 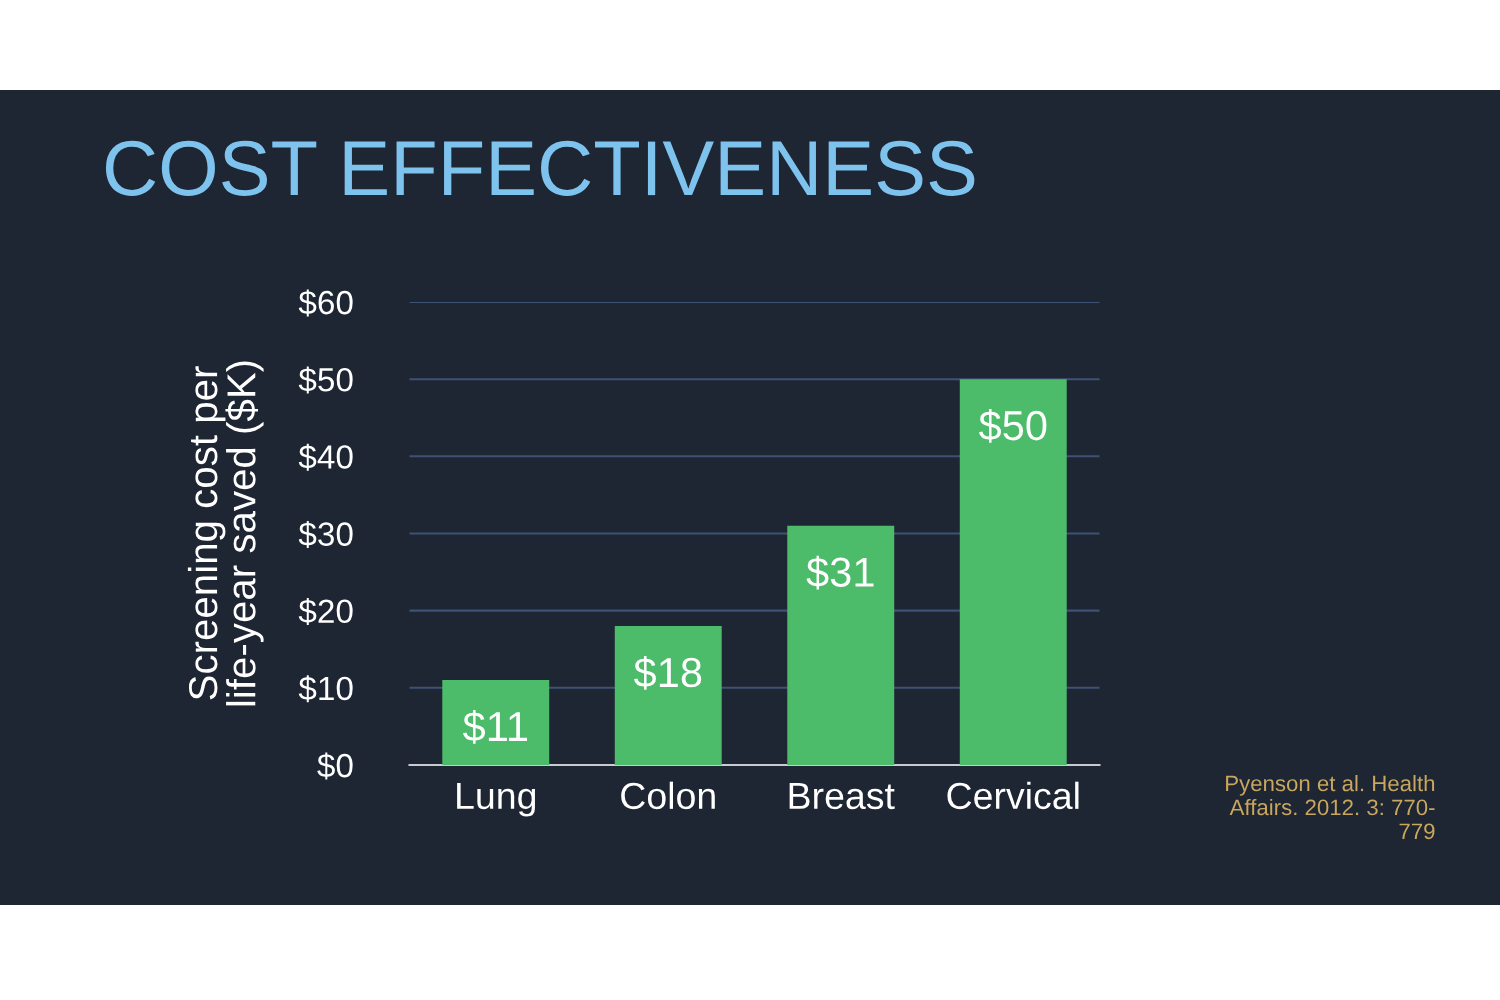 I want to click on y-tick-label: $40, so click(x=325, y=457).